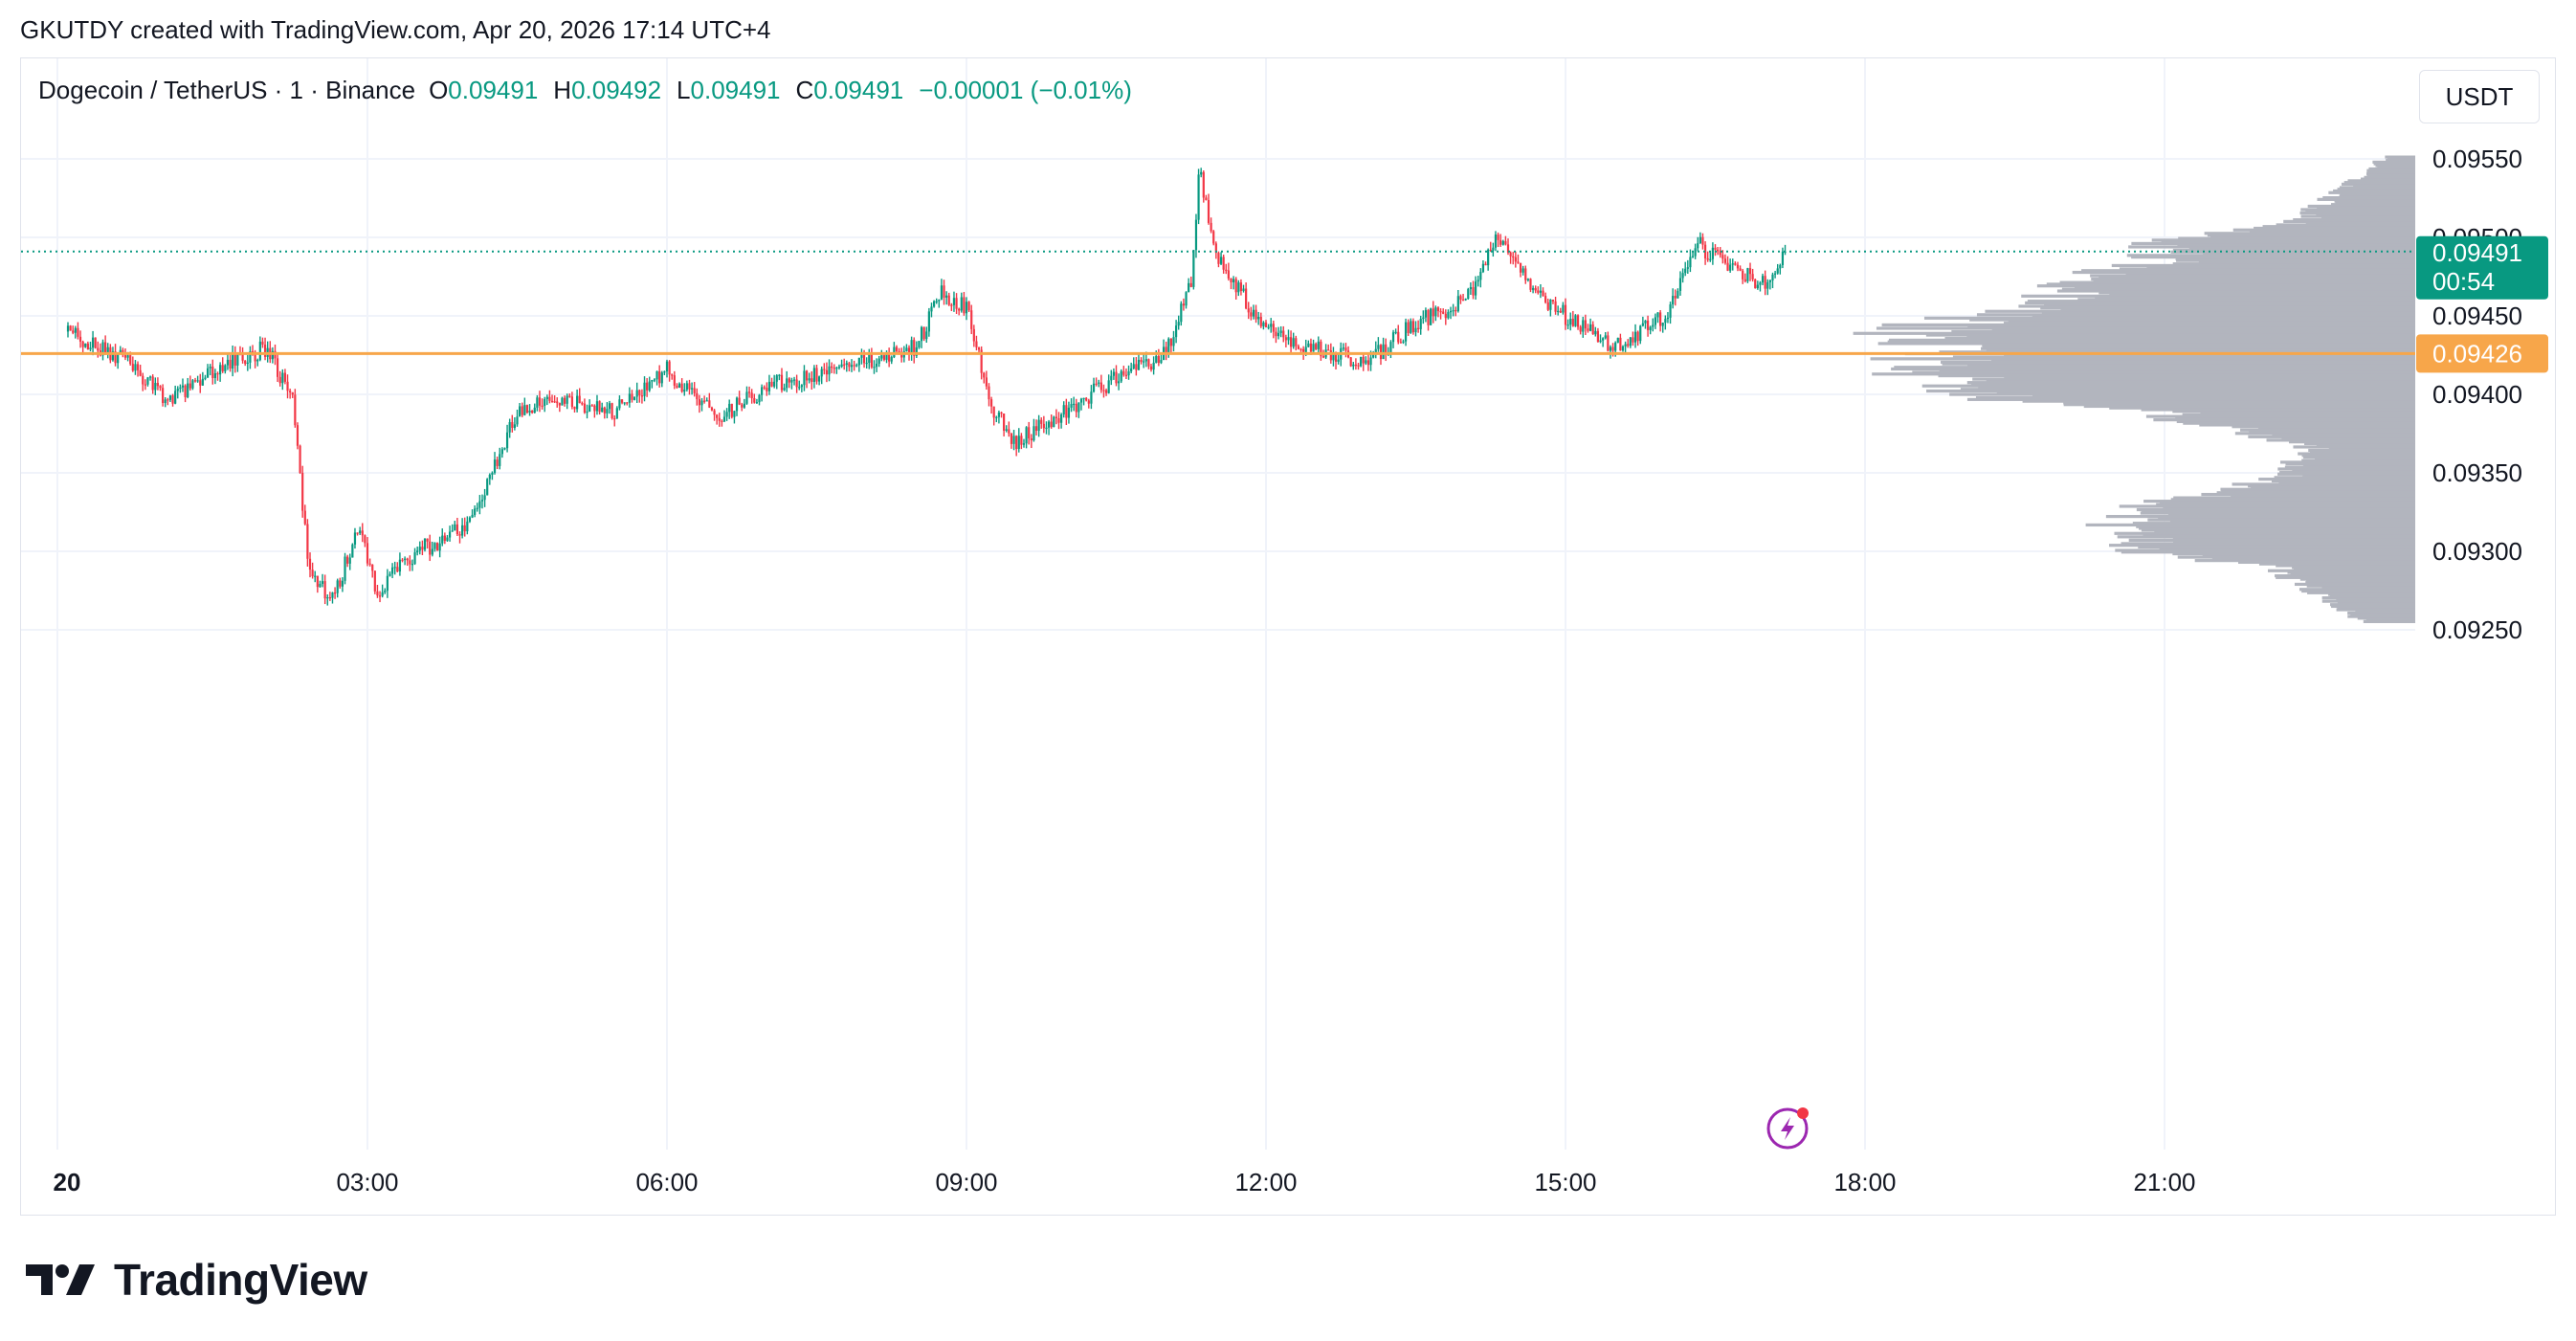 The height and width of the screenshot is (1341, 2576). Describe the element at coordinates (1787, 1128) in the screenshot. I see `lightning-bolt-icon` at that location.